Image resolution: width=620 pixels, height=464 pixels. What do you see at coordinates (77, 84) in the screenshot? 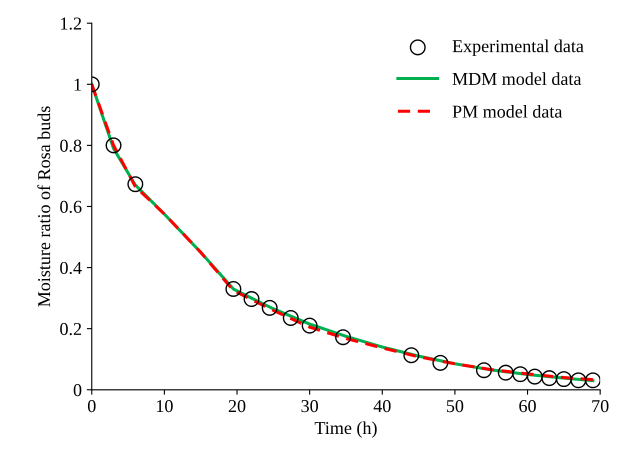
I see `y-tick-label: 1` at bounding box center [77, 84].